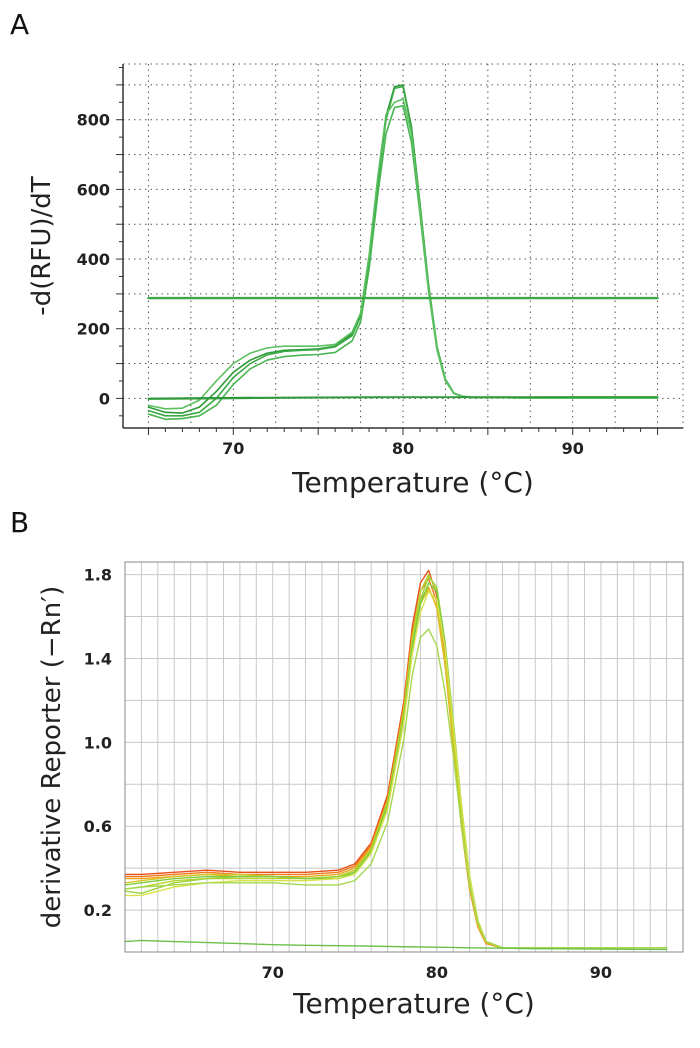 This screenshot has height=1048, width=700. Describe the element at coordinates (93, 189) in the screenshot. I see `y-tick-label: 600` at that location.